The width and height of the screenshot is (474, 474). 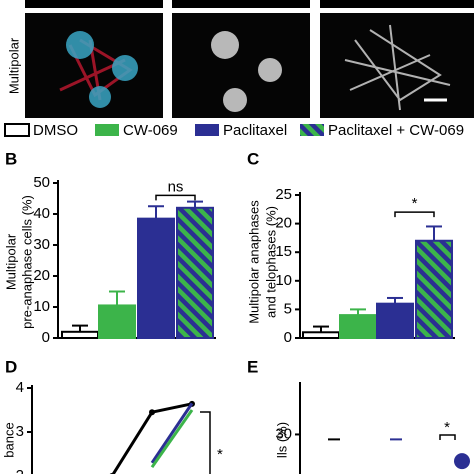 I want to click on y-tick-label: 4, so click(x=20, y=387).